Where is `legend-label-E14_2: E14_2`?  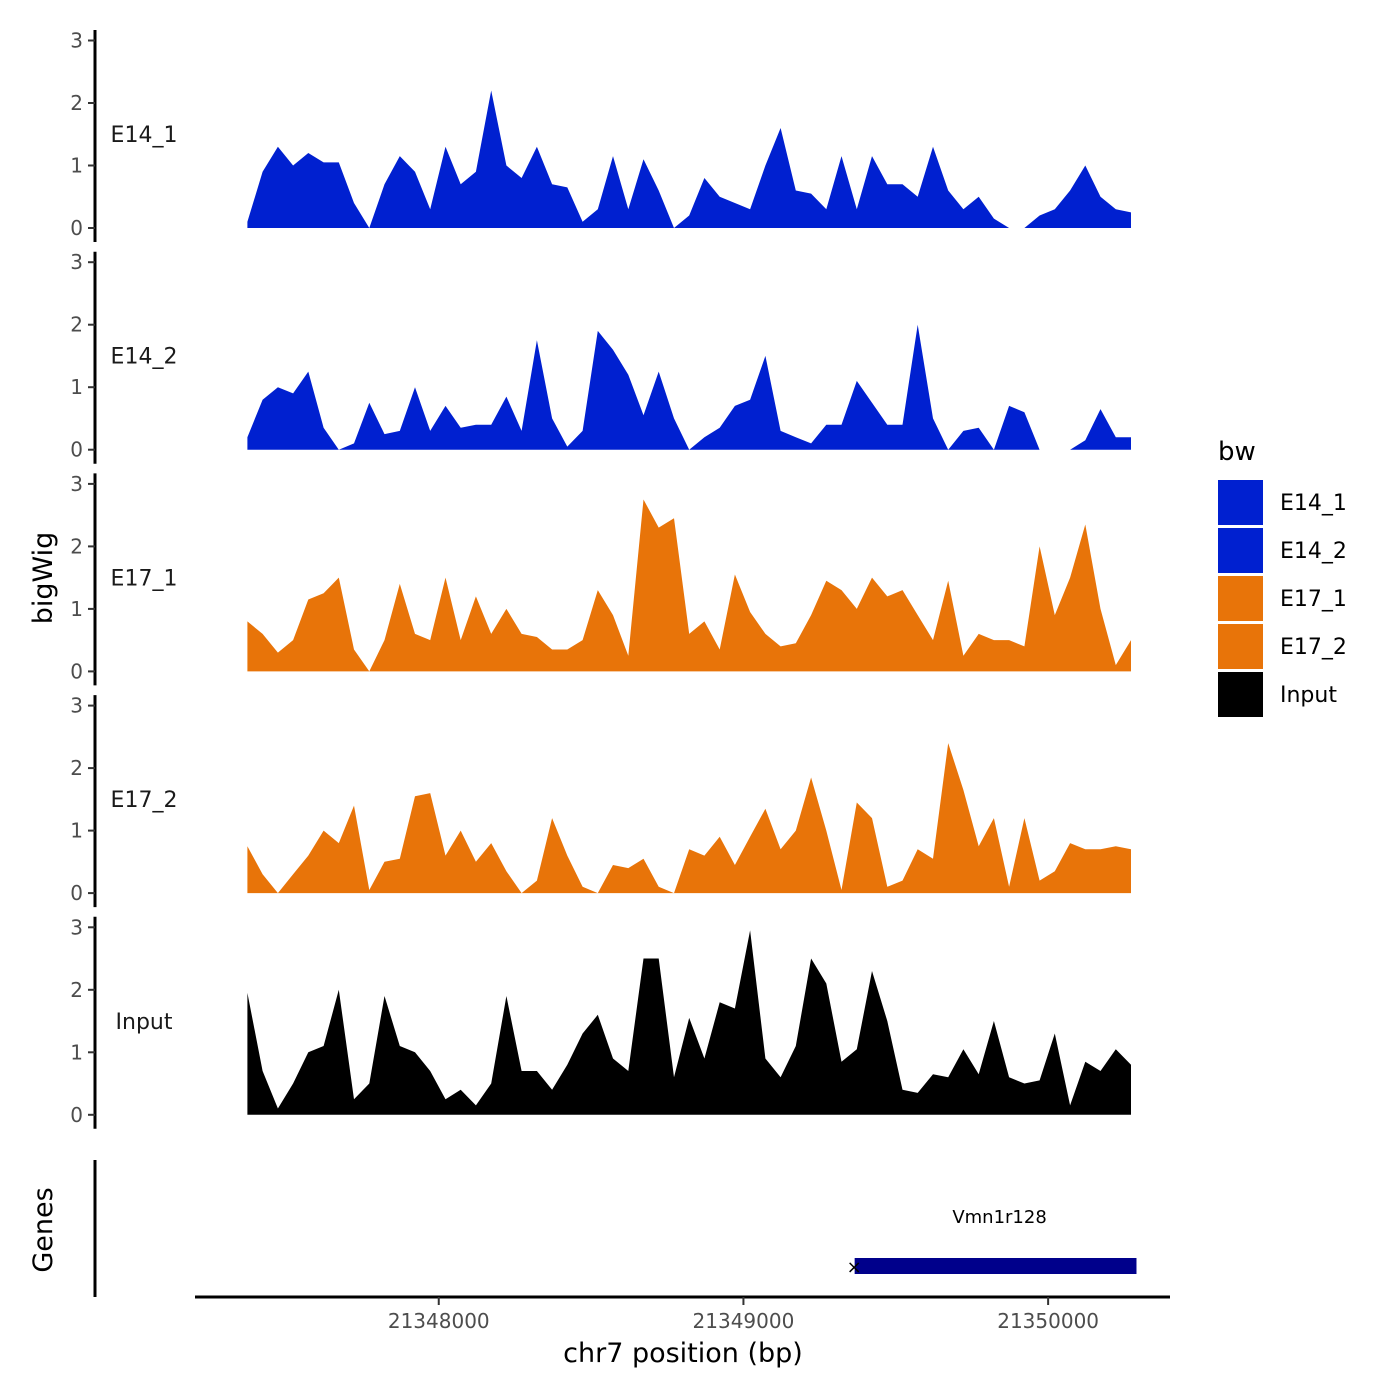
legend-label-E14_2: E14_2 is located at coordinates (1313, 551).